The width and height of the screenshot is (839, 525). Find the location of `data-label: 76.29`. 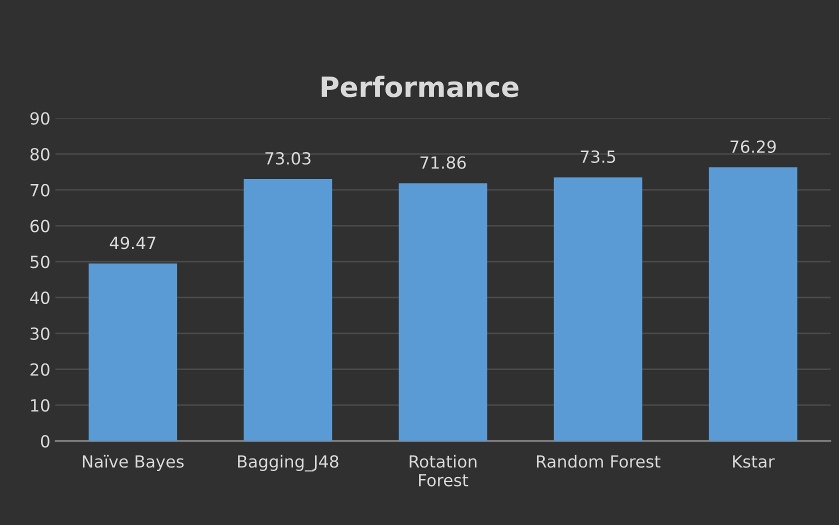

data-label: 76.29 is located at coordinates (753, 146).